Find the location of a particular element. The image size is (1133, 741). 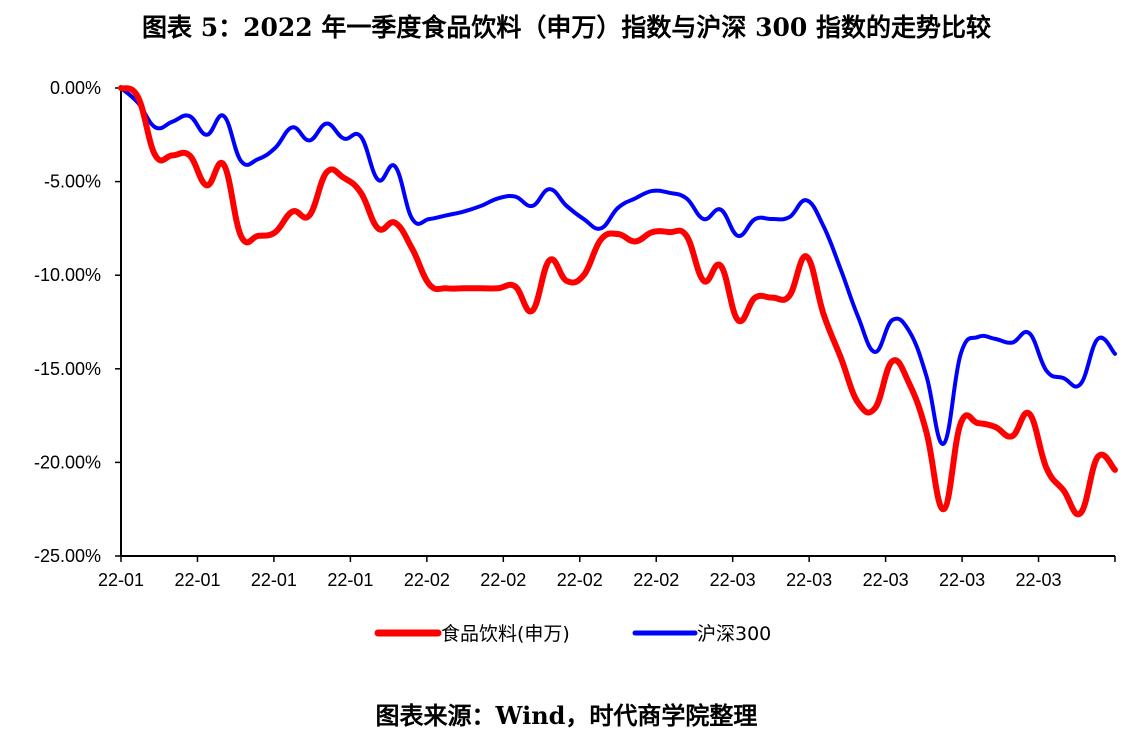

y-tick-label: -15.00% is located at coordinates (67, 369).